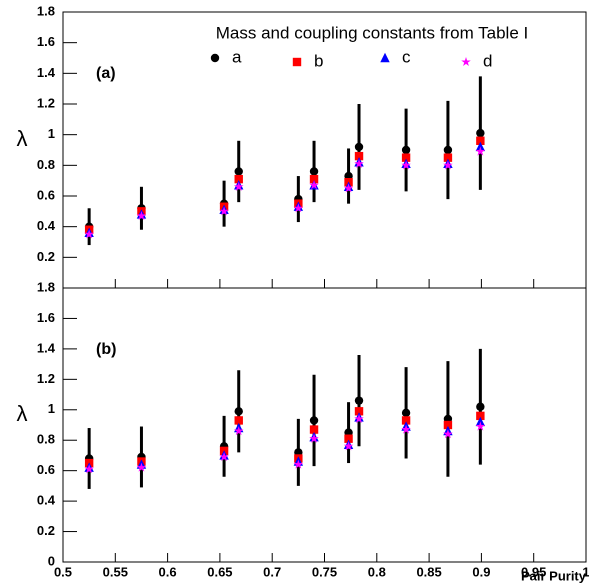 This screenshot has height=585, width=589. I want to click on x-tick-label: 0.65, so click(219, 571).